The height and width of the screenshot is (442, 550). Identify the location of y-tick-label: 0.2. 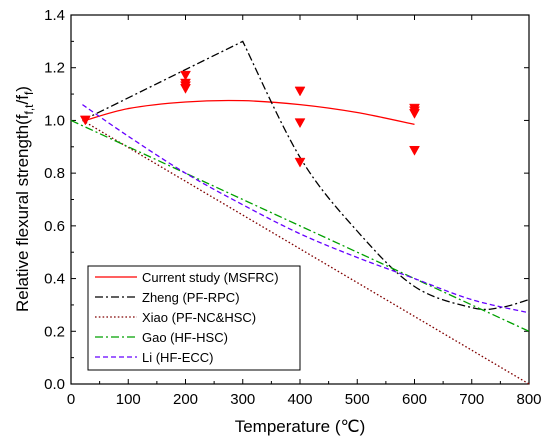
(54, 331).